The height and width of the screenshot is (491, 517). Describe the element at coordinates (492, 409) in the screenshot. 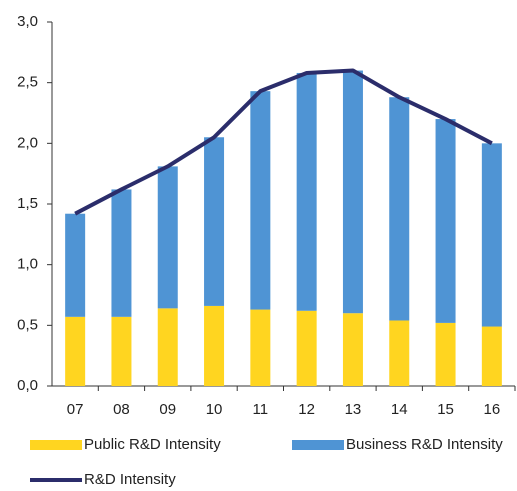

I see `x-tick-label: 16` at that location.